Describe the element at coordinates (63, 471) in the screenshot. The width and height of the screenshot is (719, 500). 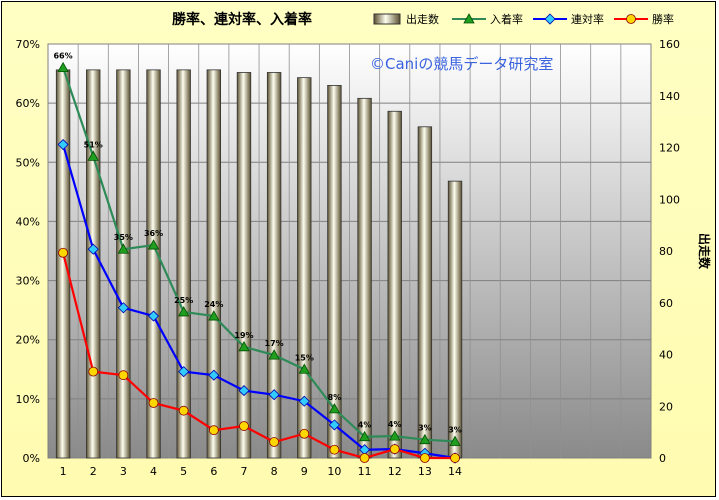
I see `x-tick-label: 1` at that location.